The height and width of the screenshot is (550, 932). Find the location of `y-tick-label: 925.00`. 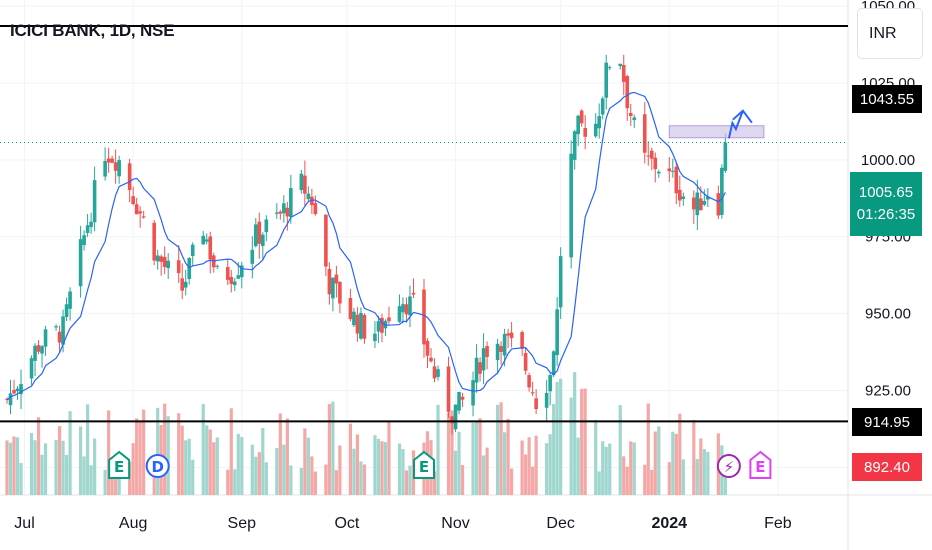

y-tick-label: 925.00 is located at coordinates (888, 390).